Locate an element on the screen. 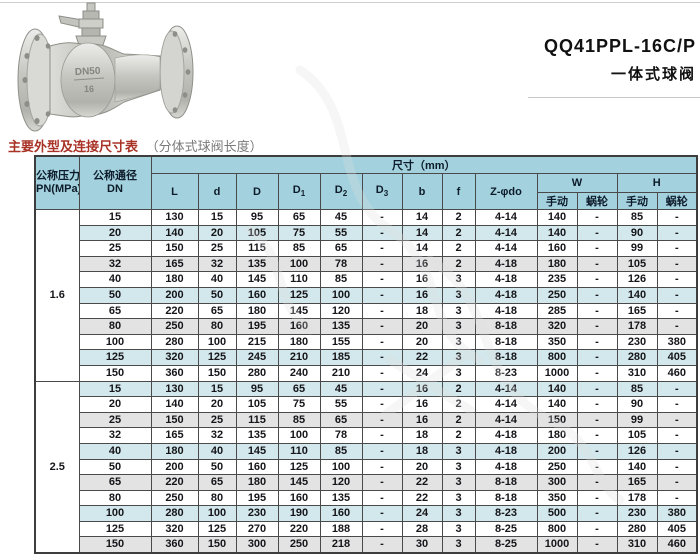  valve-right-flange is located at coordinates (176, 72).